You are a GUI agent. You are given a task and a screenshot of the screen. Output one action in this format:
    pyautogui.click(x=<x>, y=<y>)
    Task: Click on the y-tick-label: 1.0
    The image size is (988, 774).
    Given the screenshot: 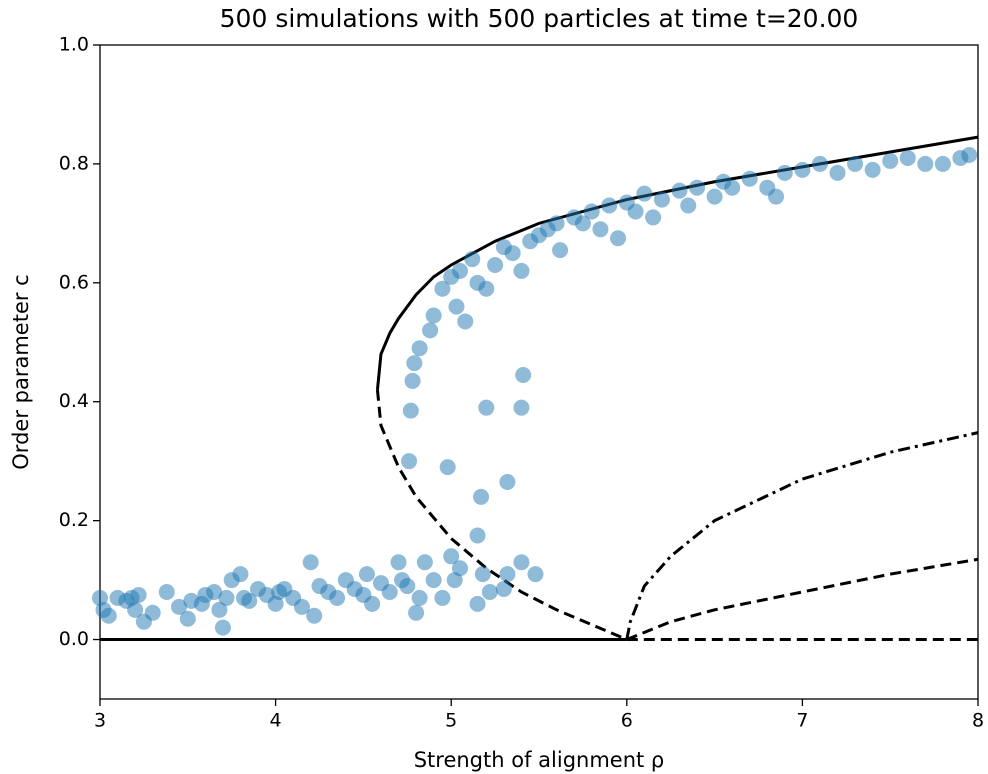 What is the action you would take?
    pyautogui.click(x=74, y=45)
    